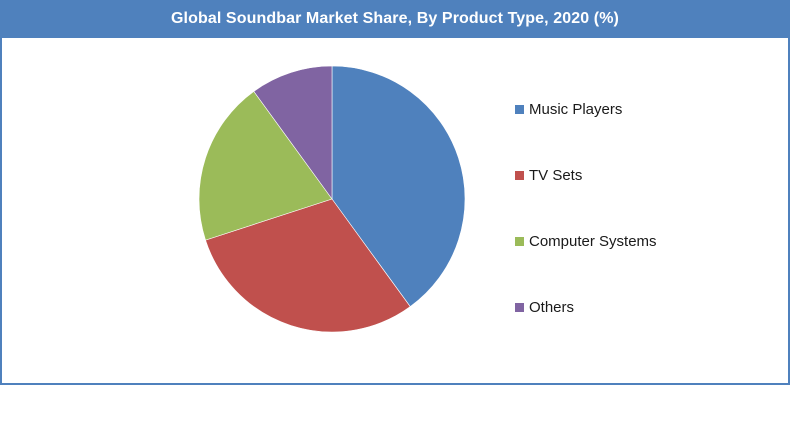 Image resolution: width=800 pixels, height=433 pixels. What do you see at coordinates (308, 265) in the screenshot?
I see `pie-slice-tv-sets` at bounding box center [308, 265].